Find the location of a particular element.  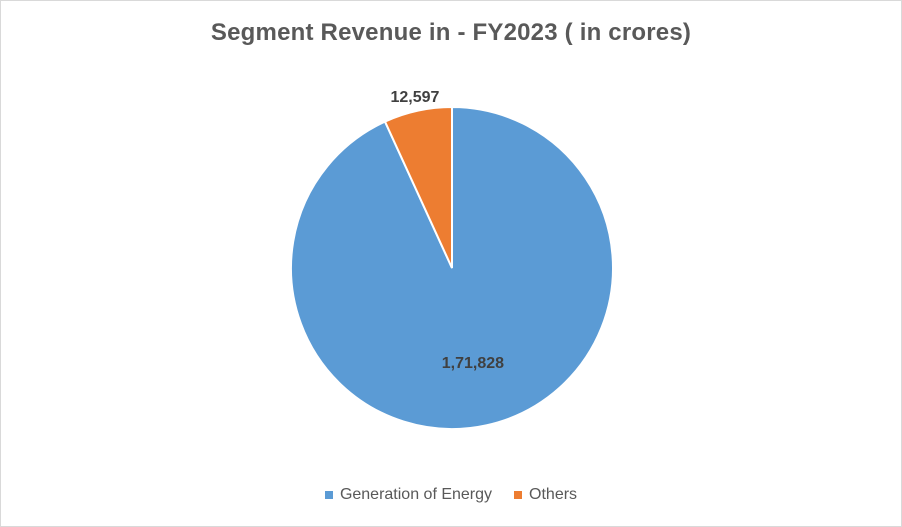

legend: Generation of Energy Others is located at coordinates (451, 495).